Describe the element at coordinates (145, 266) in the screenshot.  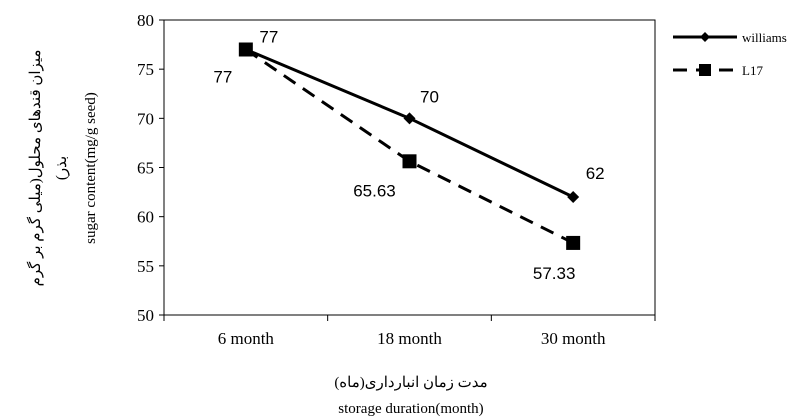
I see `y-tick-label: 55` at that location.